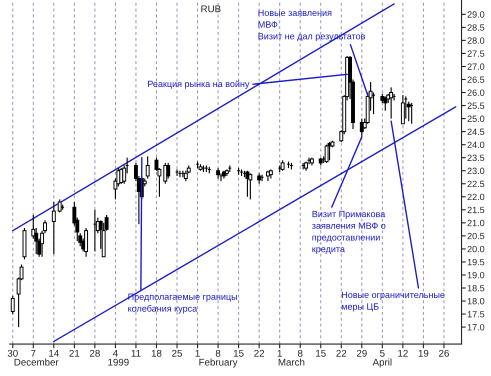 This screenshot has height=376, width=491. Describe the element at coordinates (476, 105) in the screenshot. I see `y-tick-label: 25.5` at that location.